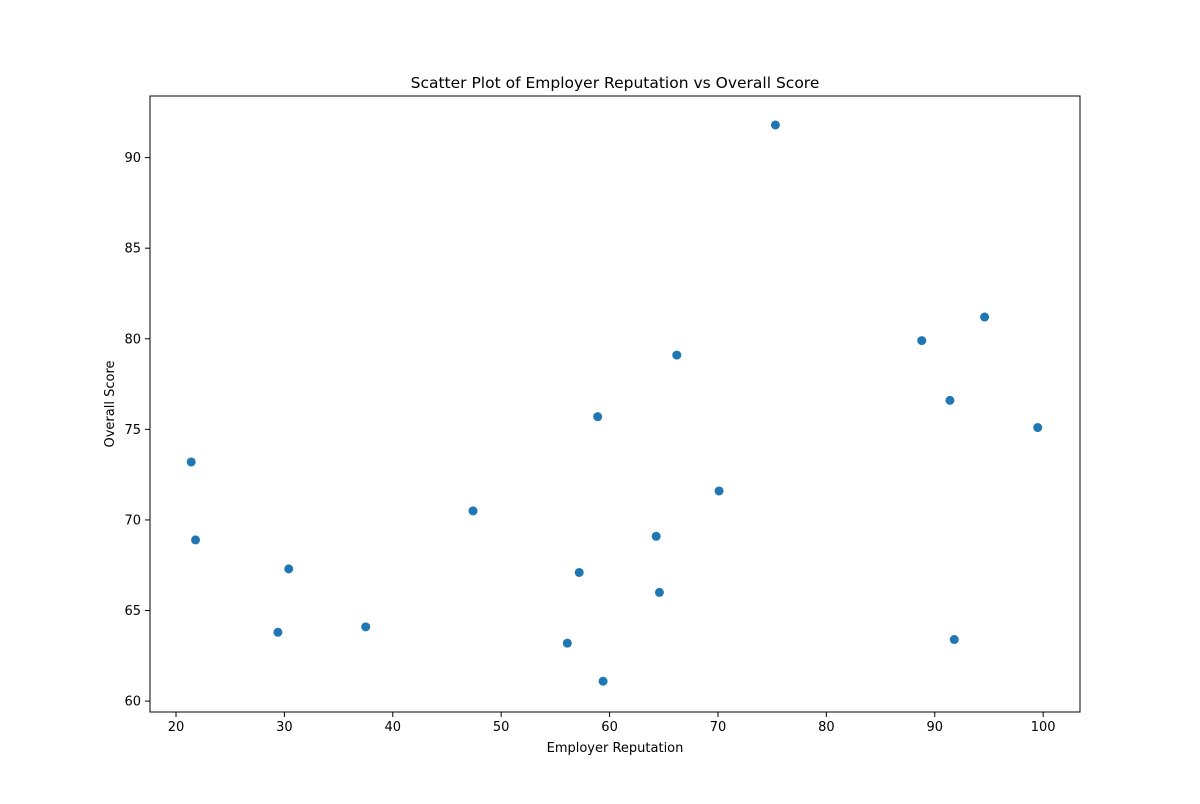  I want to click on y-tick-label: 75, so click(132, 430).